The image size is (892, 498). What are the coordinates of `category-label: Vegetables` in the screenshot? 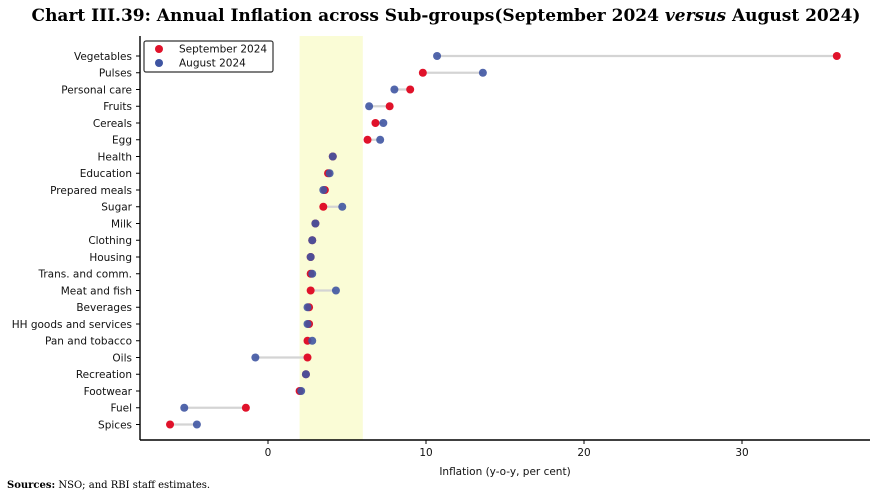 It's located at (103, 57).